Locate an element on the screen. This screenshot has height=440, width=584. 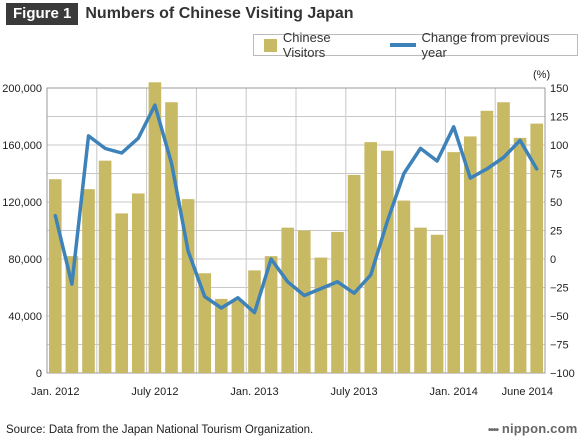
x-tick-label: Jan. 2013 is located at coordinates (254, 392).